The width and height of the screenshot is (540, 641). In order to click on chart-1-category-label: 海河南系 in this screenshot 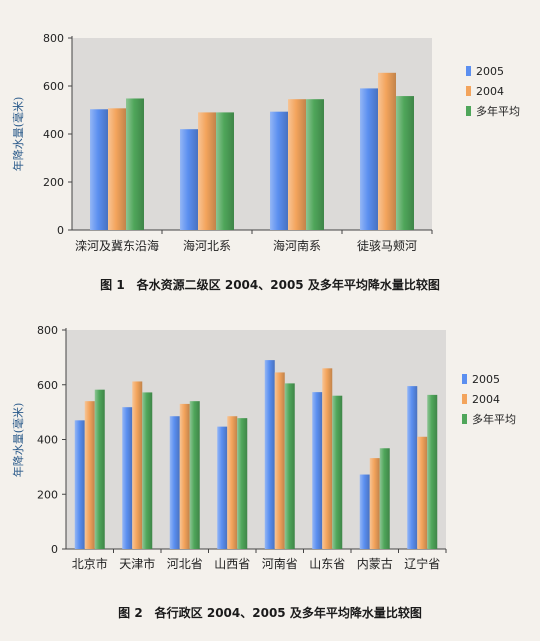, I will do `click(297, 245)`.